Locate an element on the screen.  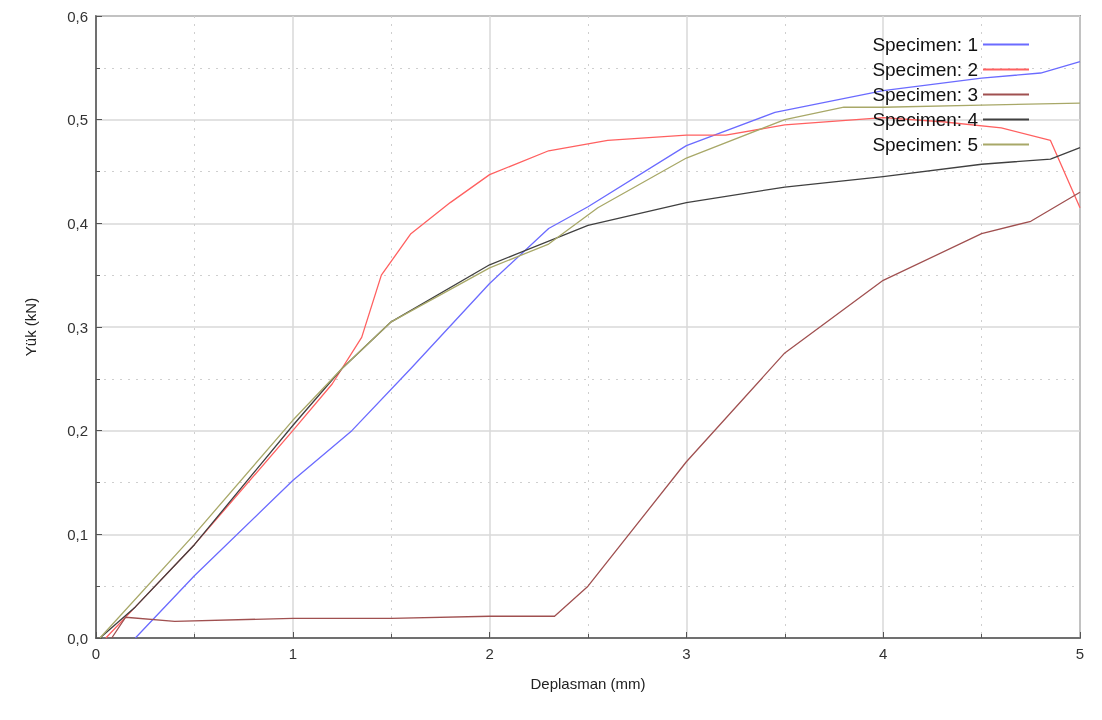
y-tick-label: 0,3 is located at coordinates (77, 327).